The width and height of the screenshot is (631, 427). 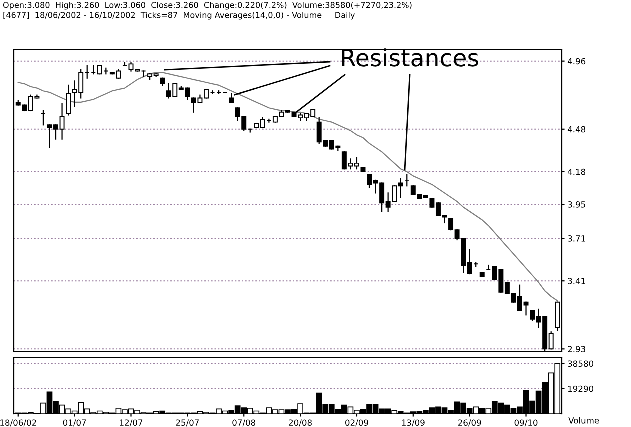 I want to click on x-tick-label: 18/06/02, so click(x=18, y=423).